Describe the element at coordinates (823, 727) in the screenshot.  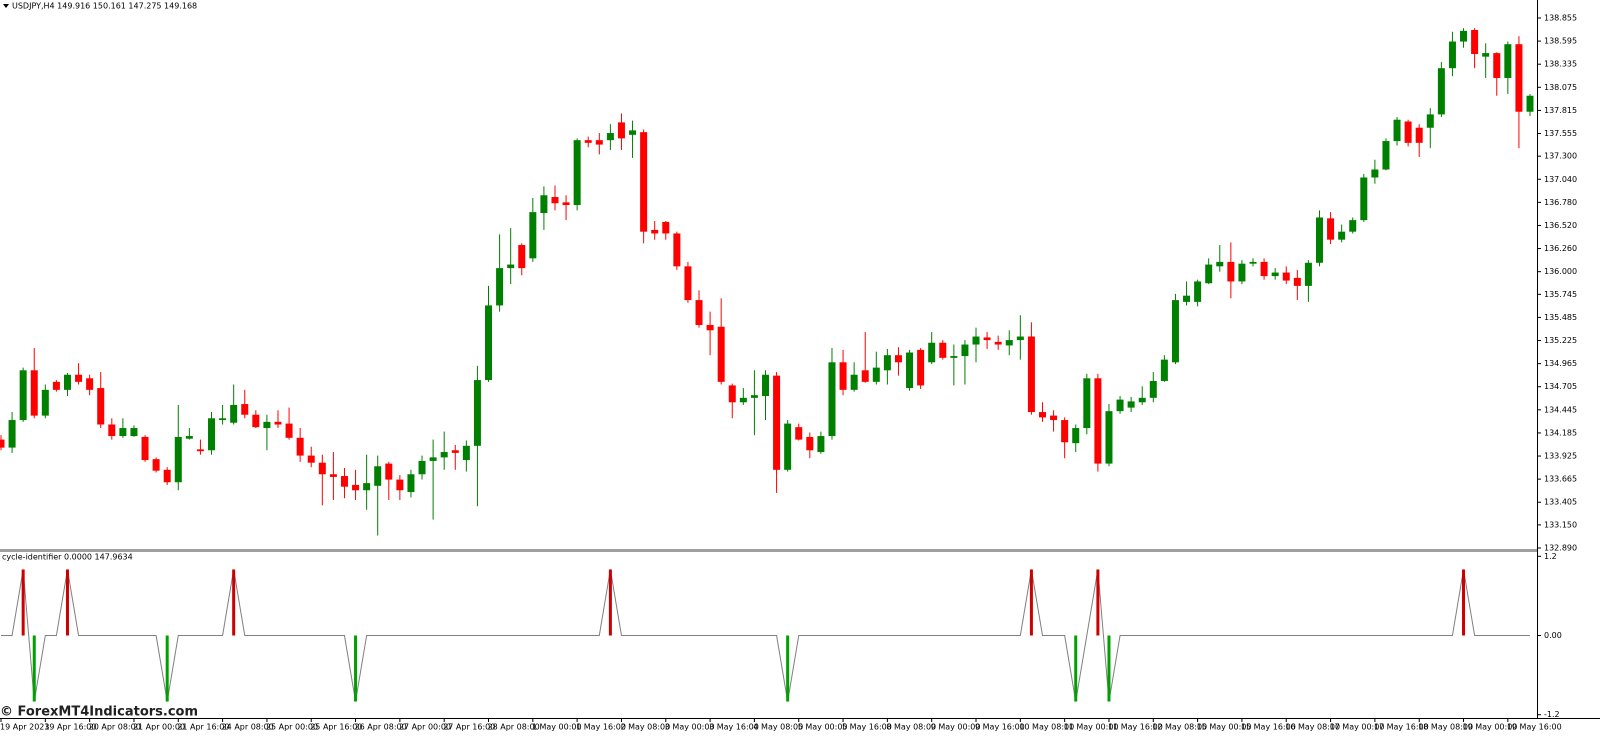
I see `x-tick-label: 5 May 00:00` at that location.